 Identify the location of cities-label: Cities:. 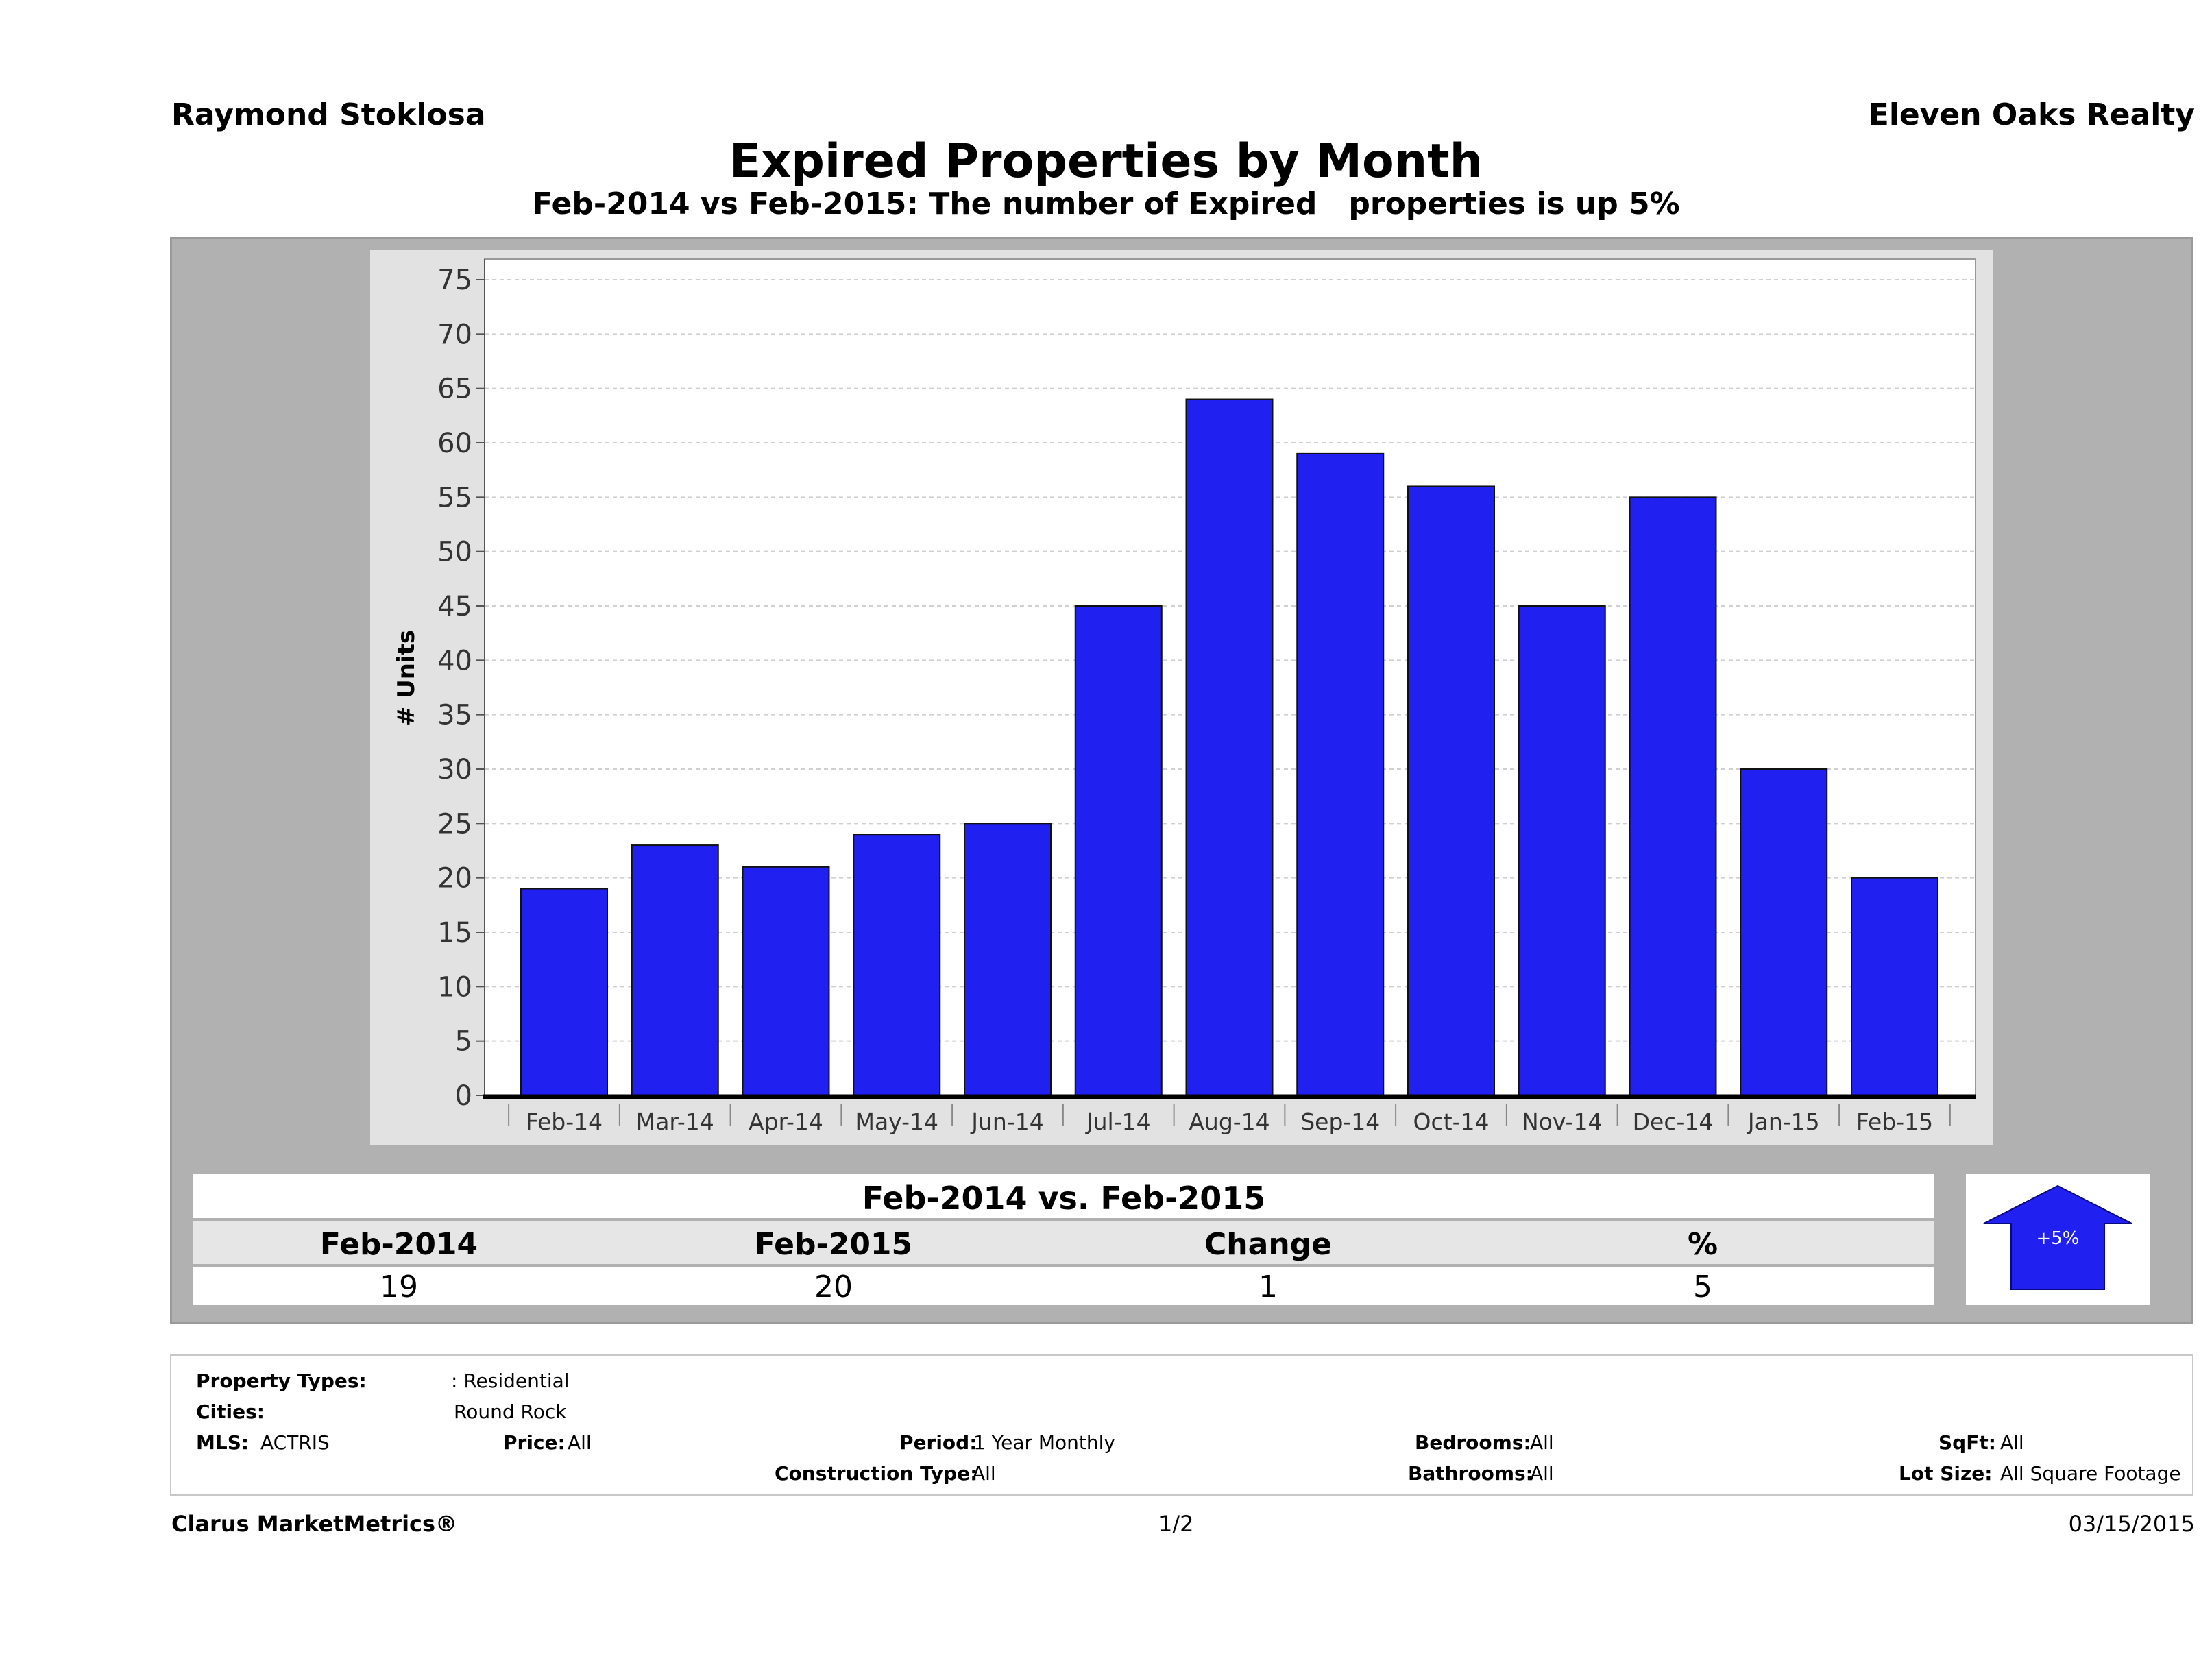
(231, 1411).